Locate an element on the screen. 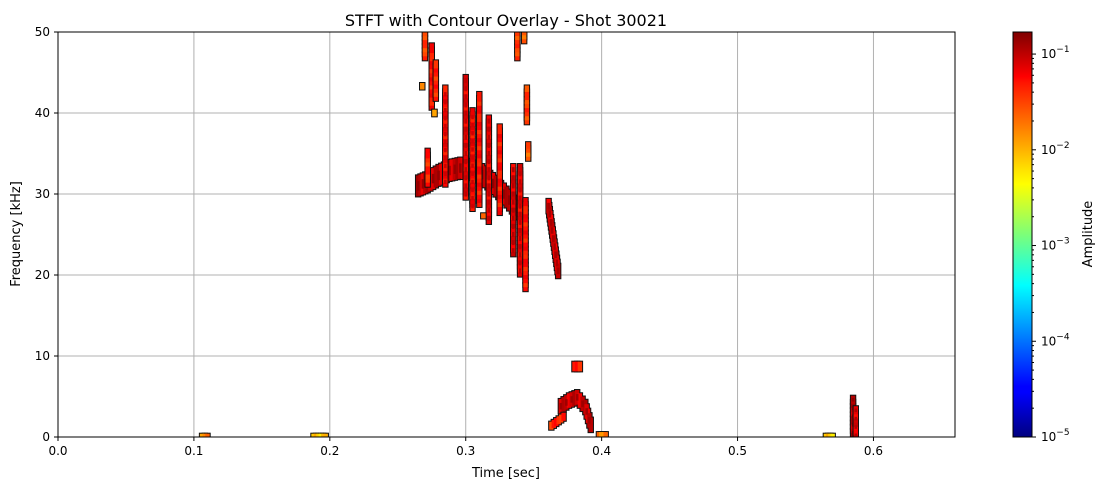 The image size is (1104, 490). region-spike-n is located at coordinates (517, 47).